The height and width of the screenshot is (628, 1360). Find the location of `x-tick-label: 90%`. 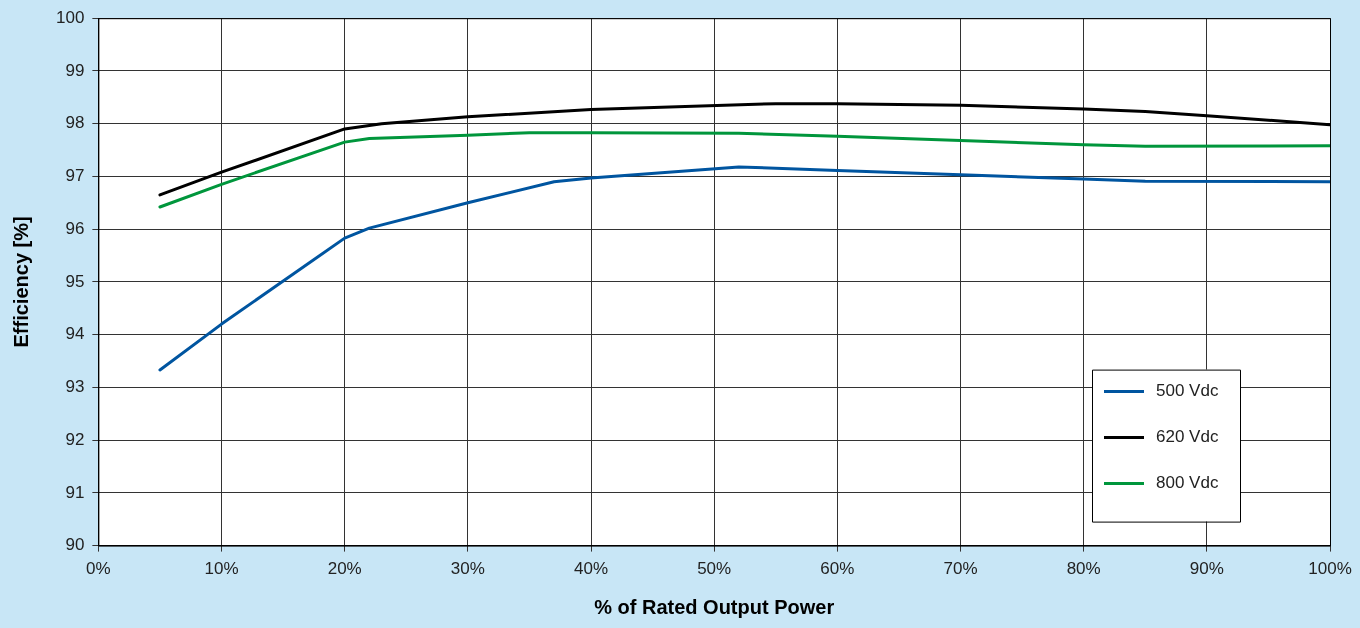

x-tick-label: 90% is located at coordinates (1206, 569).